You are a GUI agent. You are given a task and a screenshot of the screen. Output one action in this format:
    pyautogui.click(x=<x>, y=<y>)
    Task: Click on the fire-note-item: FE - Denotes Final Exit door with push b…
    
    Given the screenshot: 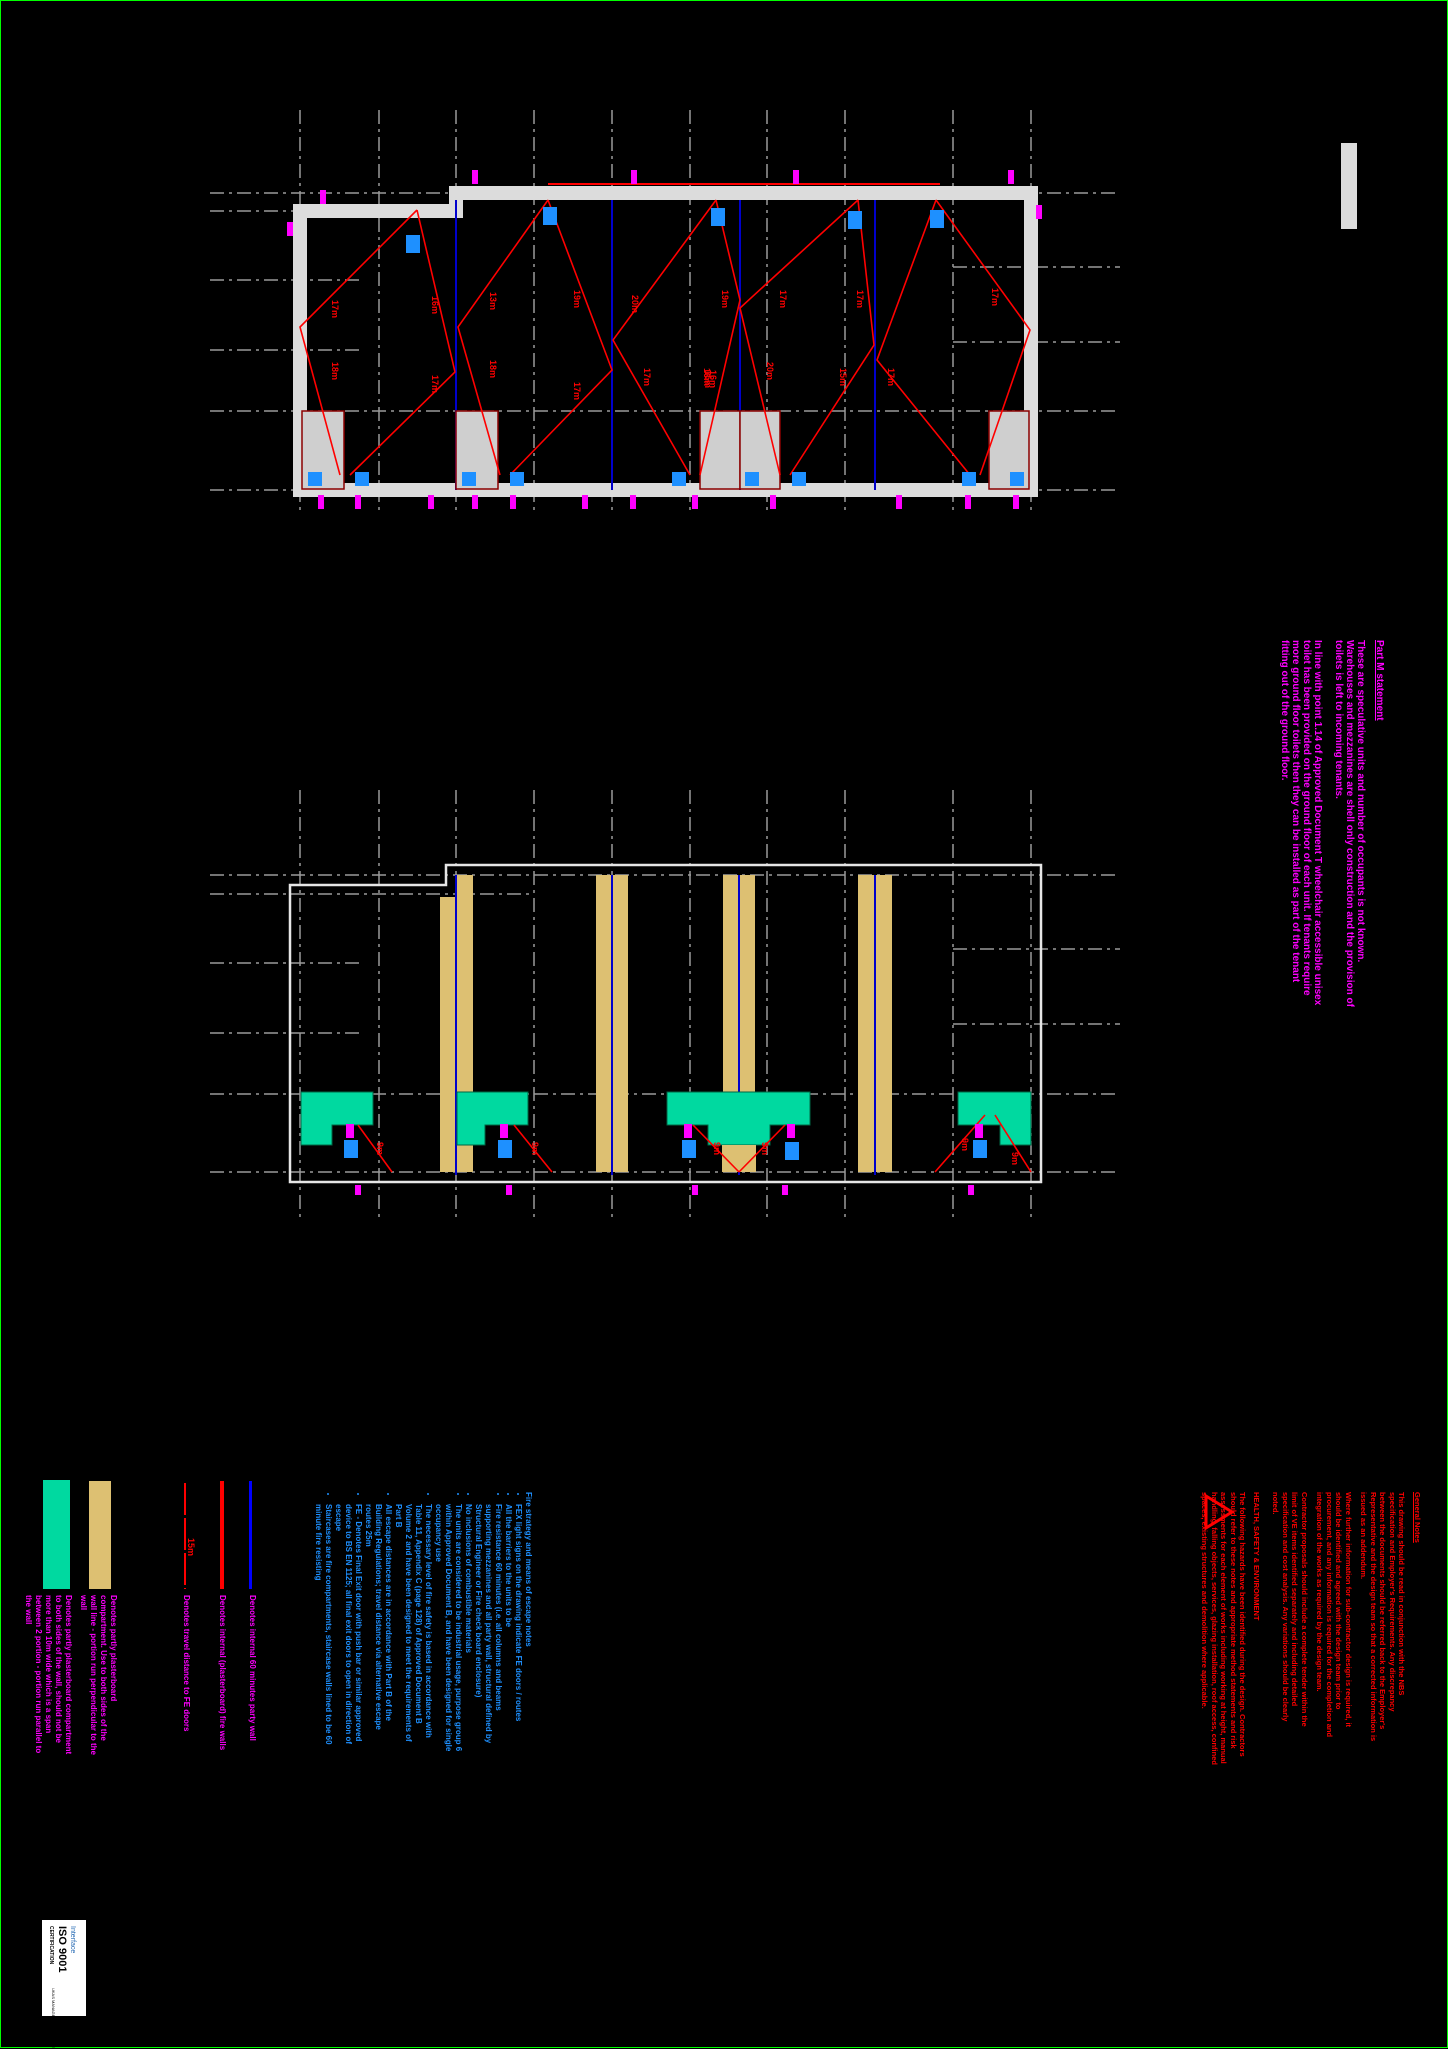 What is the action you would take?
    pyautogui.click(x=348, y=1629)
    